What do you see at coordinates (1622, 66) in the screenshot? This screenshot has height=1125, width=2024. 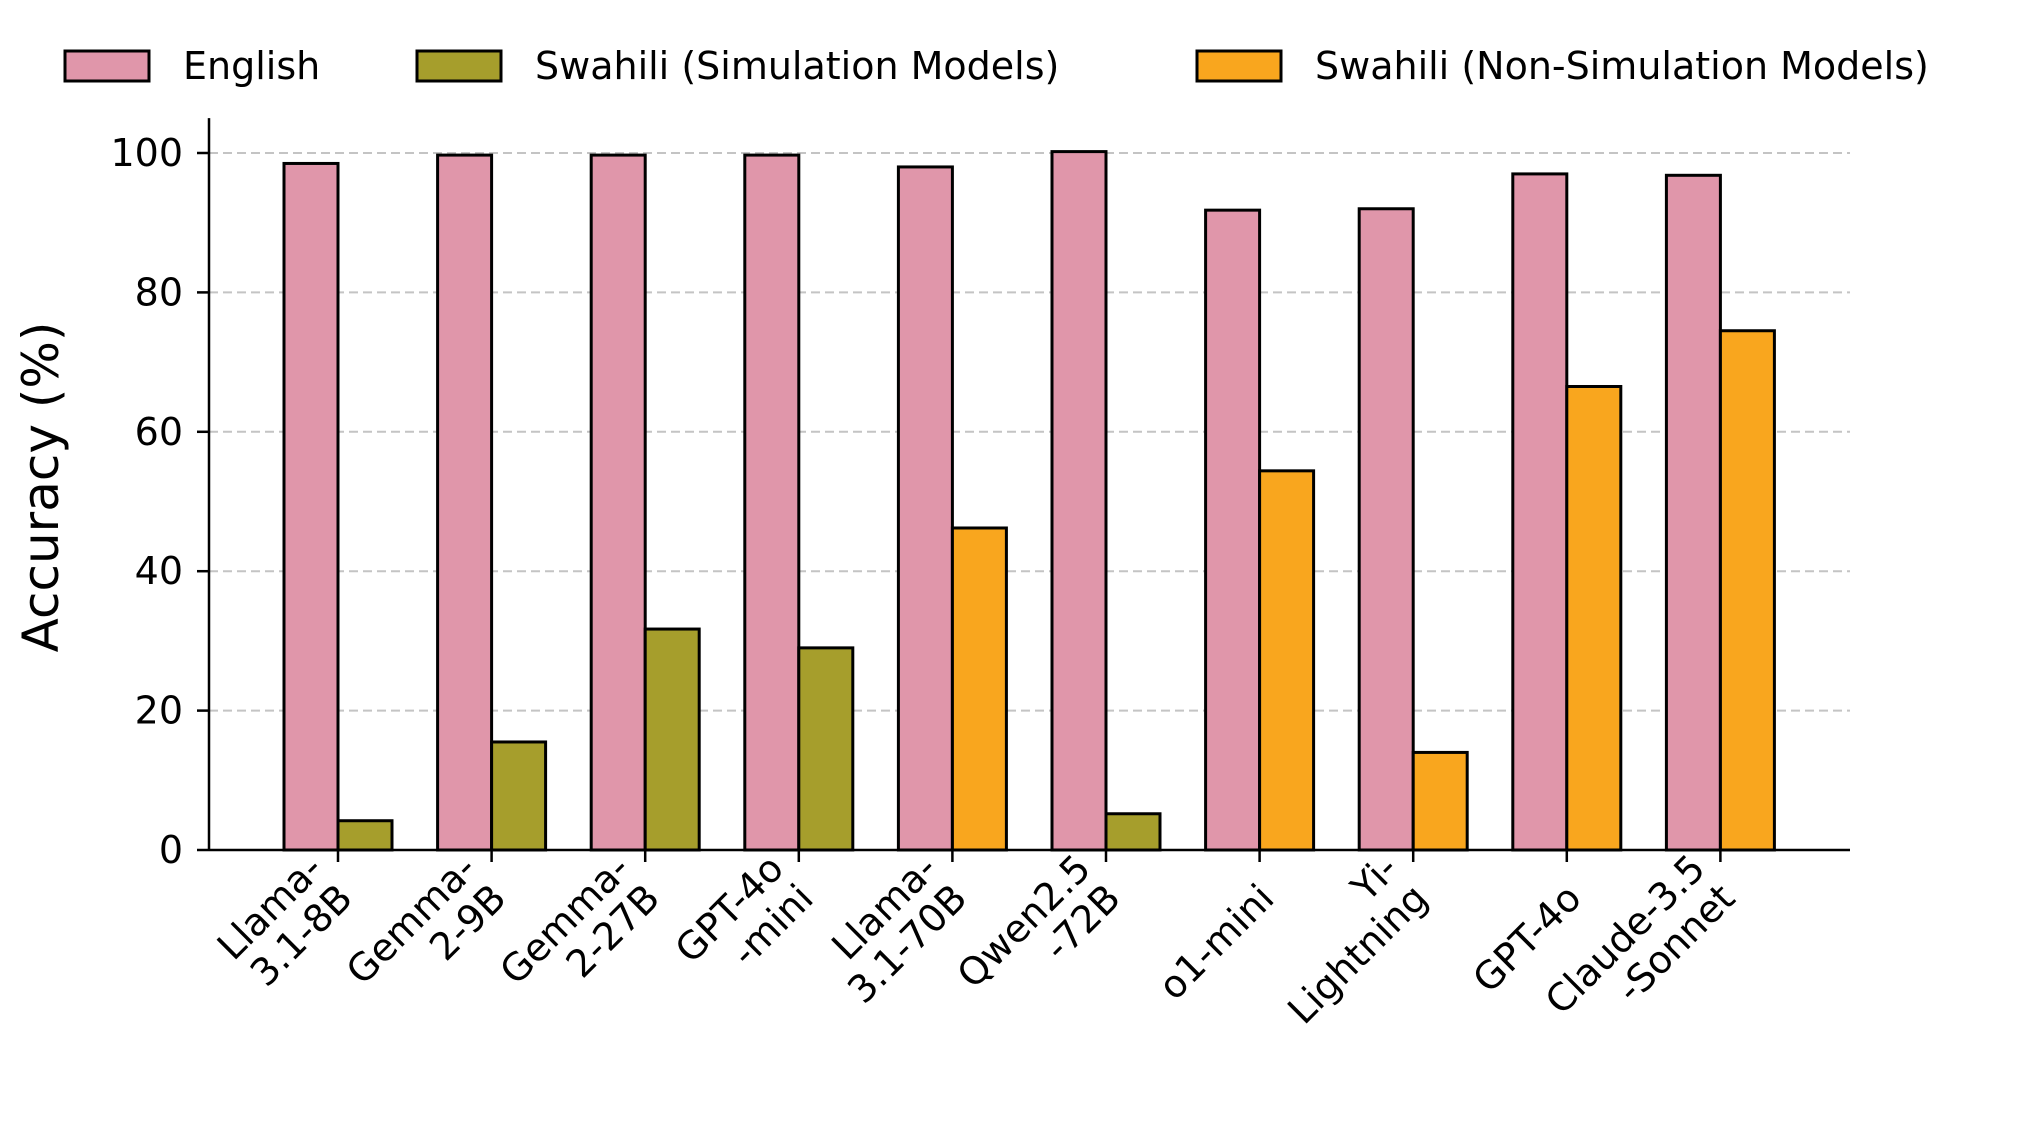 I see `legend-label: Swahili (Non-Simulation Models)` at bounding box center [1622, 66].